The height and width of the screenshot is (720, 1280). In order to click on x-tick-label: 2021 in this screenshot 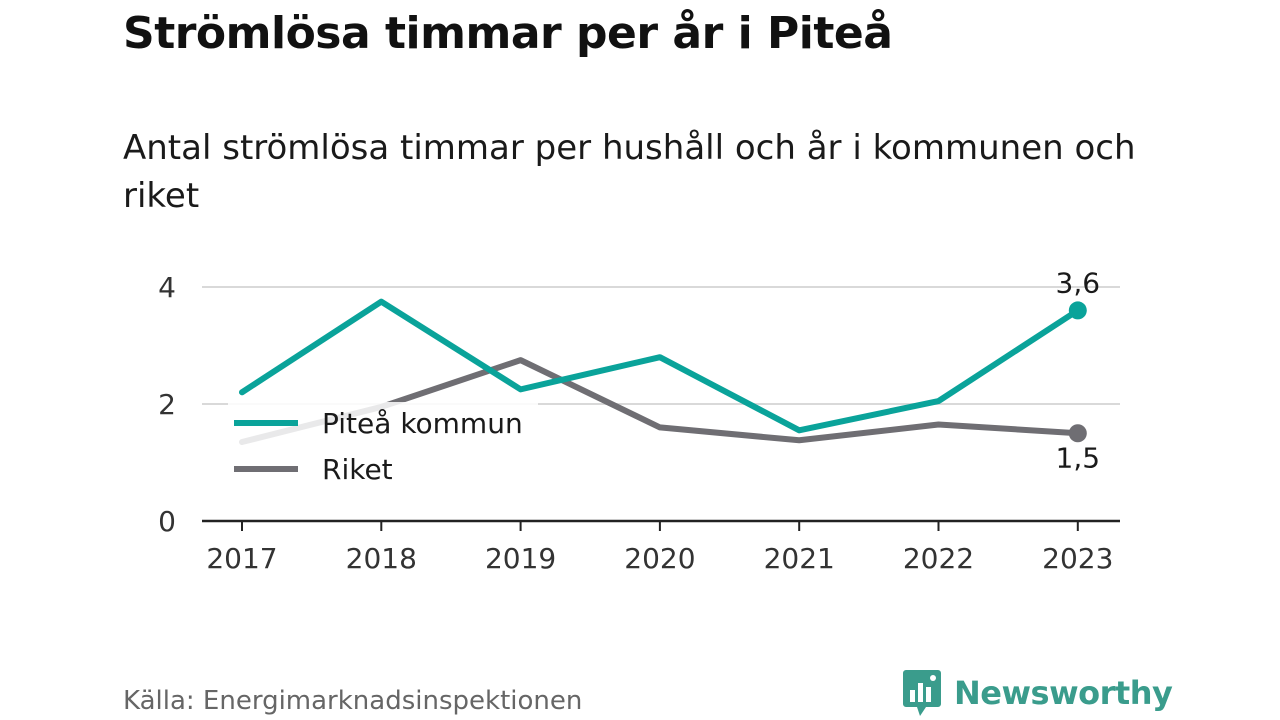, I will do `click(799, 558)`.